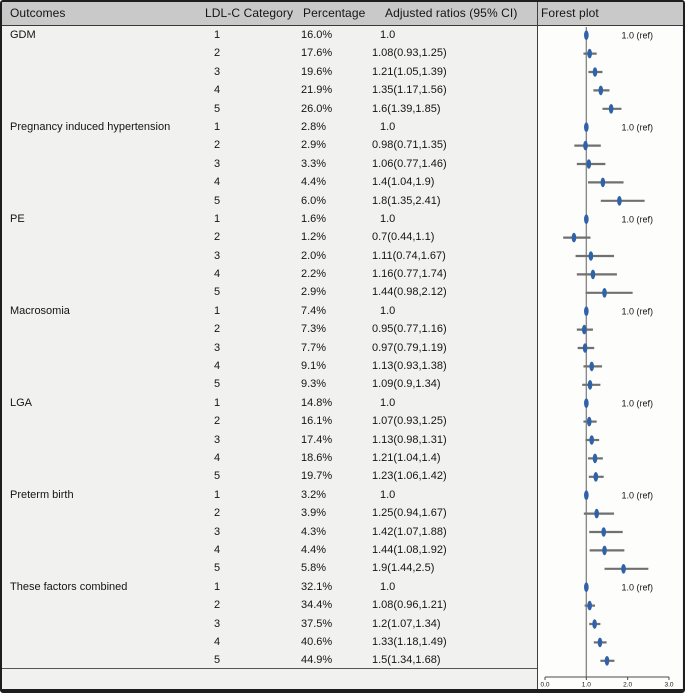 This screenshot has width=685, height=693. Describe the element at coordinates (627, 685) in the screenshot. I see `x-tick-label: 2.0` at that location.